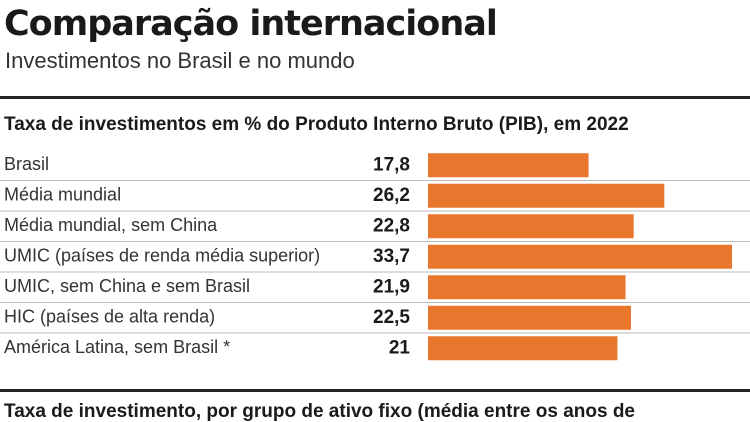 This screenshot has width=750, height=422. I want to click on category-label: América Latina, sem Brasil *, so click(117, 347).